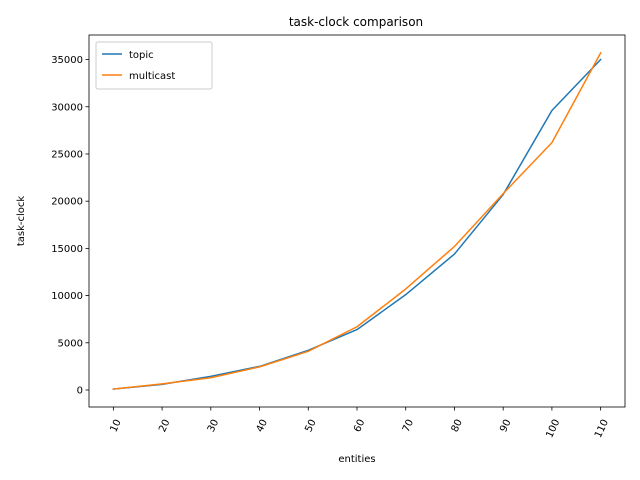 The image size is (640, 480). What do you see at coordinates (67, 107) in the screenshot?
I see `y-tick-label: 30000` at bounding box center [67, 107].